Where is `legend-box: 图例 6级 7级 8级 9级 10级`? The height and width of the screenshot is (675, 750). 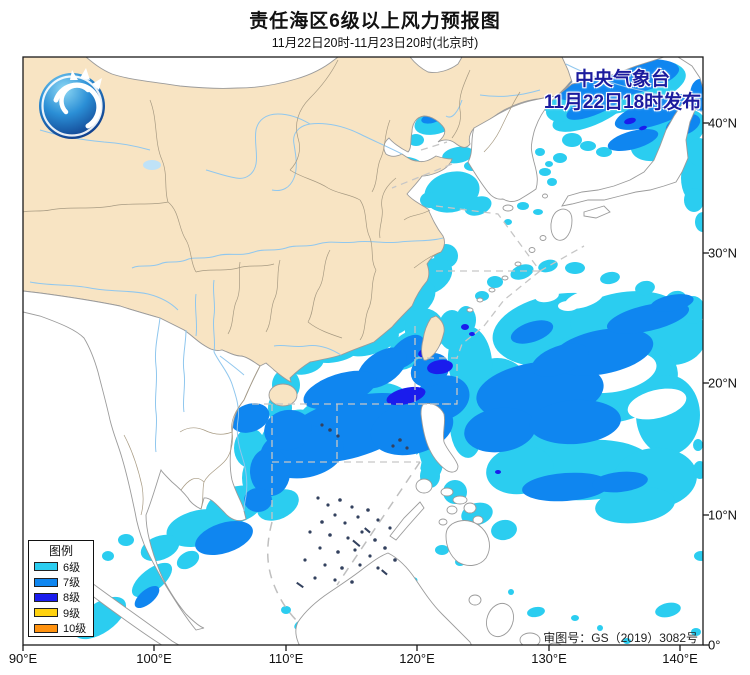 legend-box: 图例 6级 7级 8级 9级 10级 is located at coordinates (61, 588).